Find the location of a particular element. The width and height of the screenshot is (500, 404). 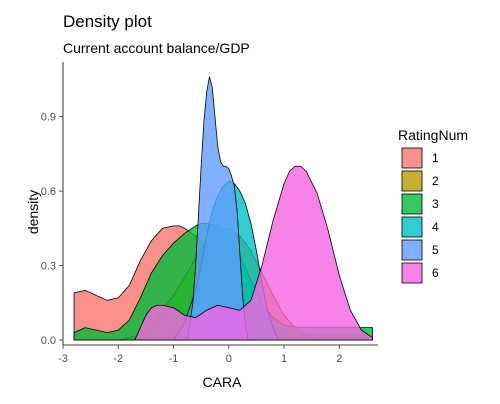

legend-label-6: 6 is located at coordinates (435, 273).